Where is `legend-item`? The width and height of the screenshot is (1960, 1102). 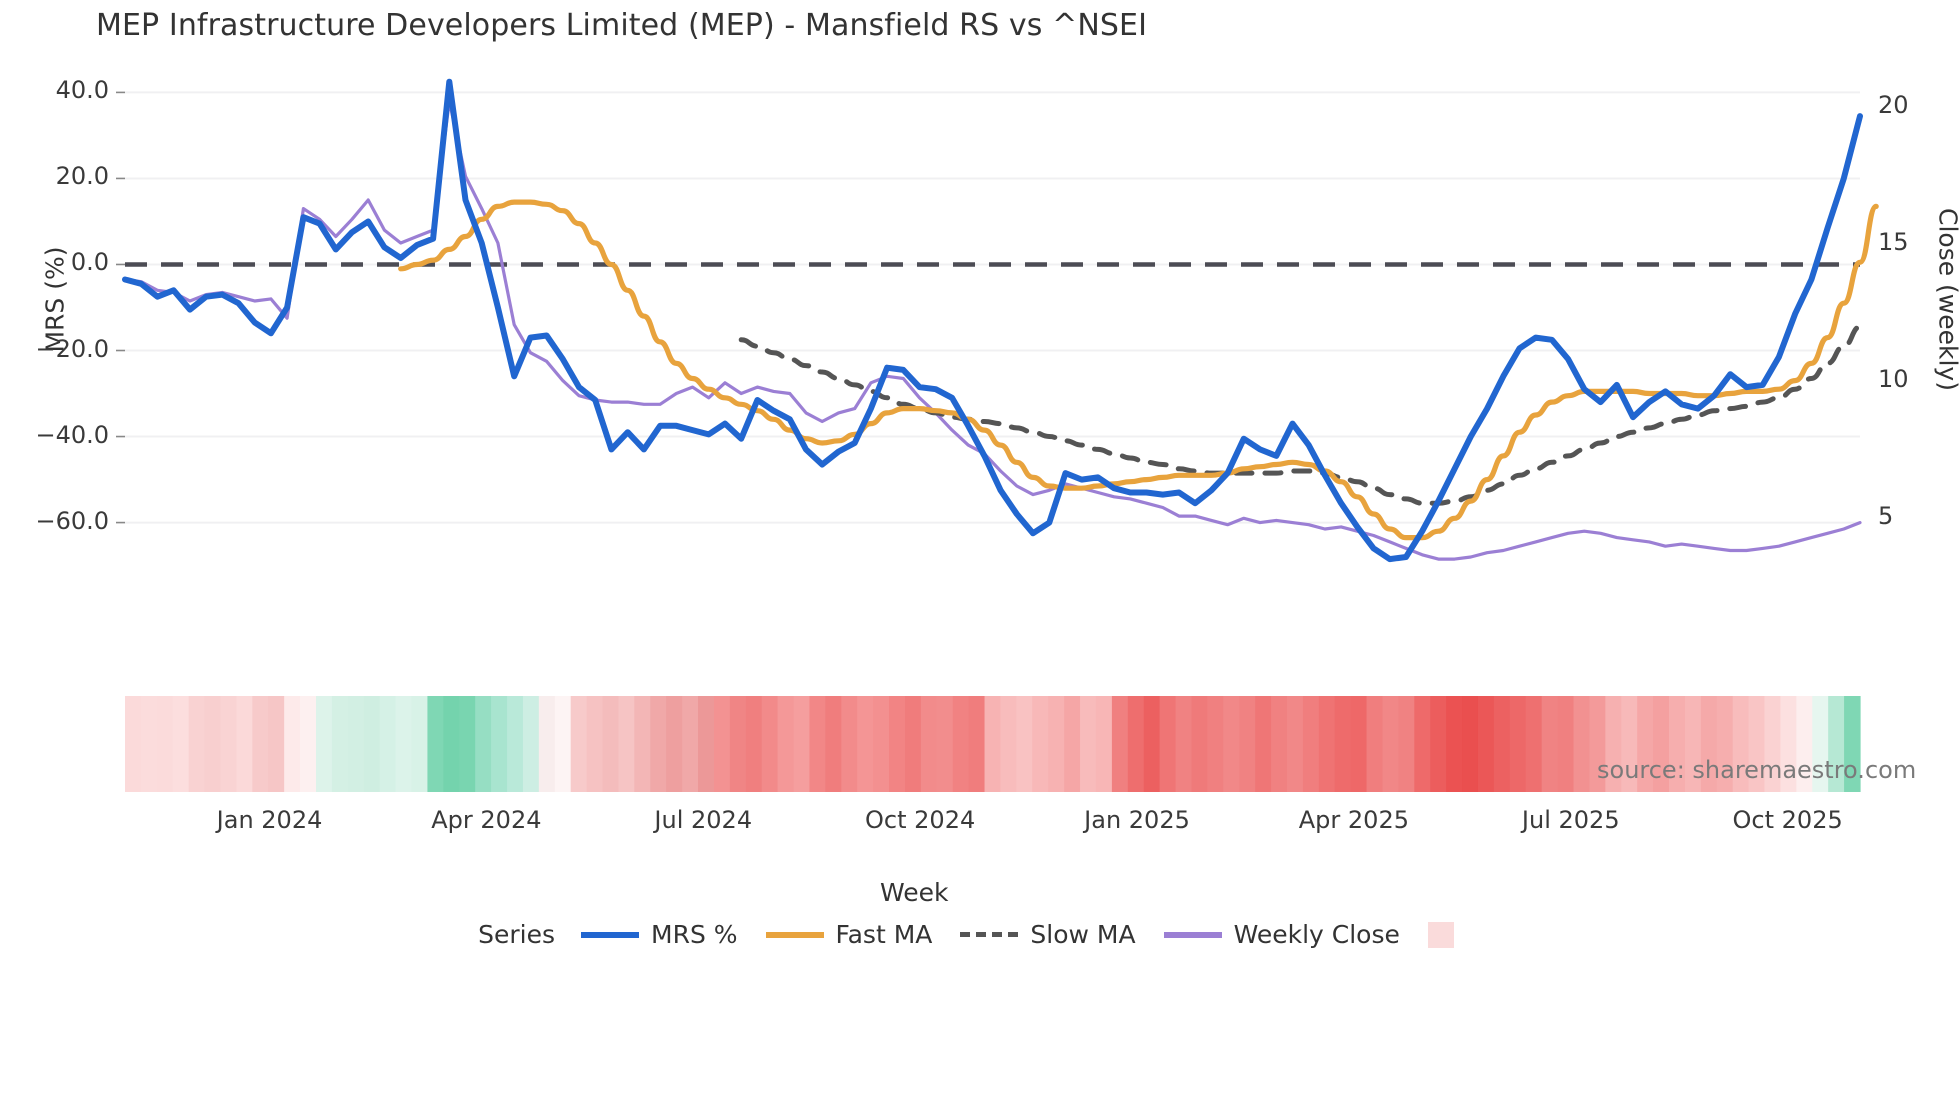 legend-item is located at coordinates (1440, 934).